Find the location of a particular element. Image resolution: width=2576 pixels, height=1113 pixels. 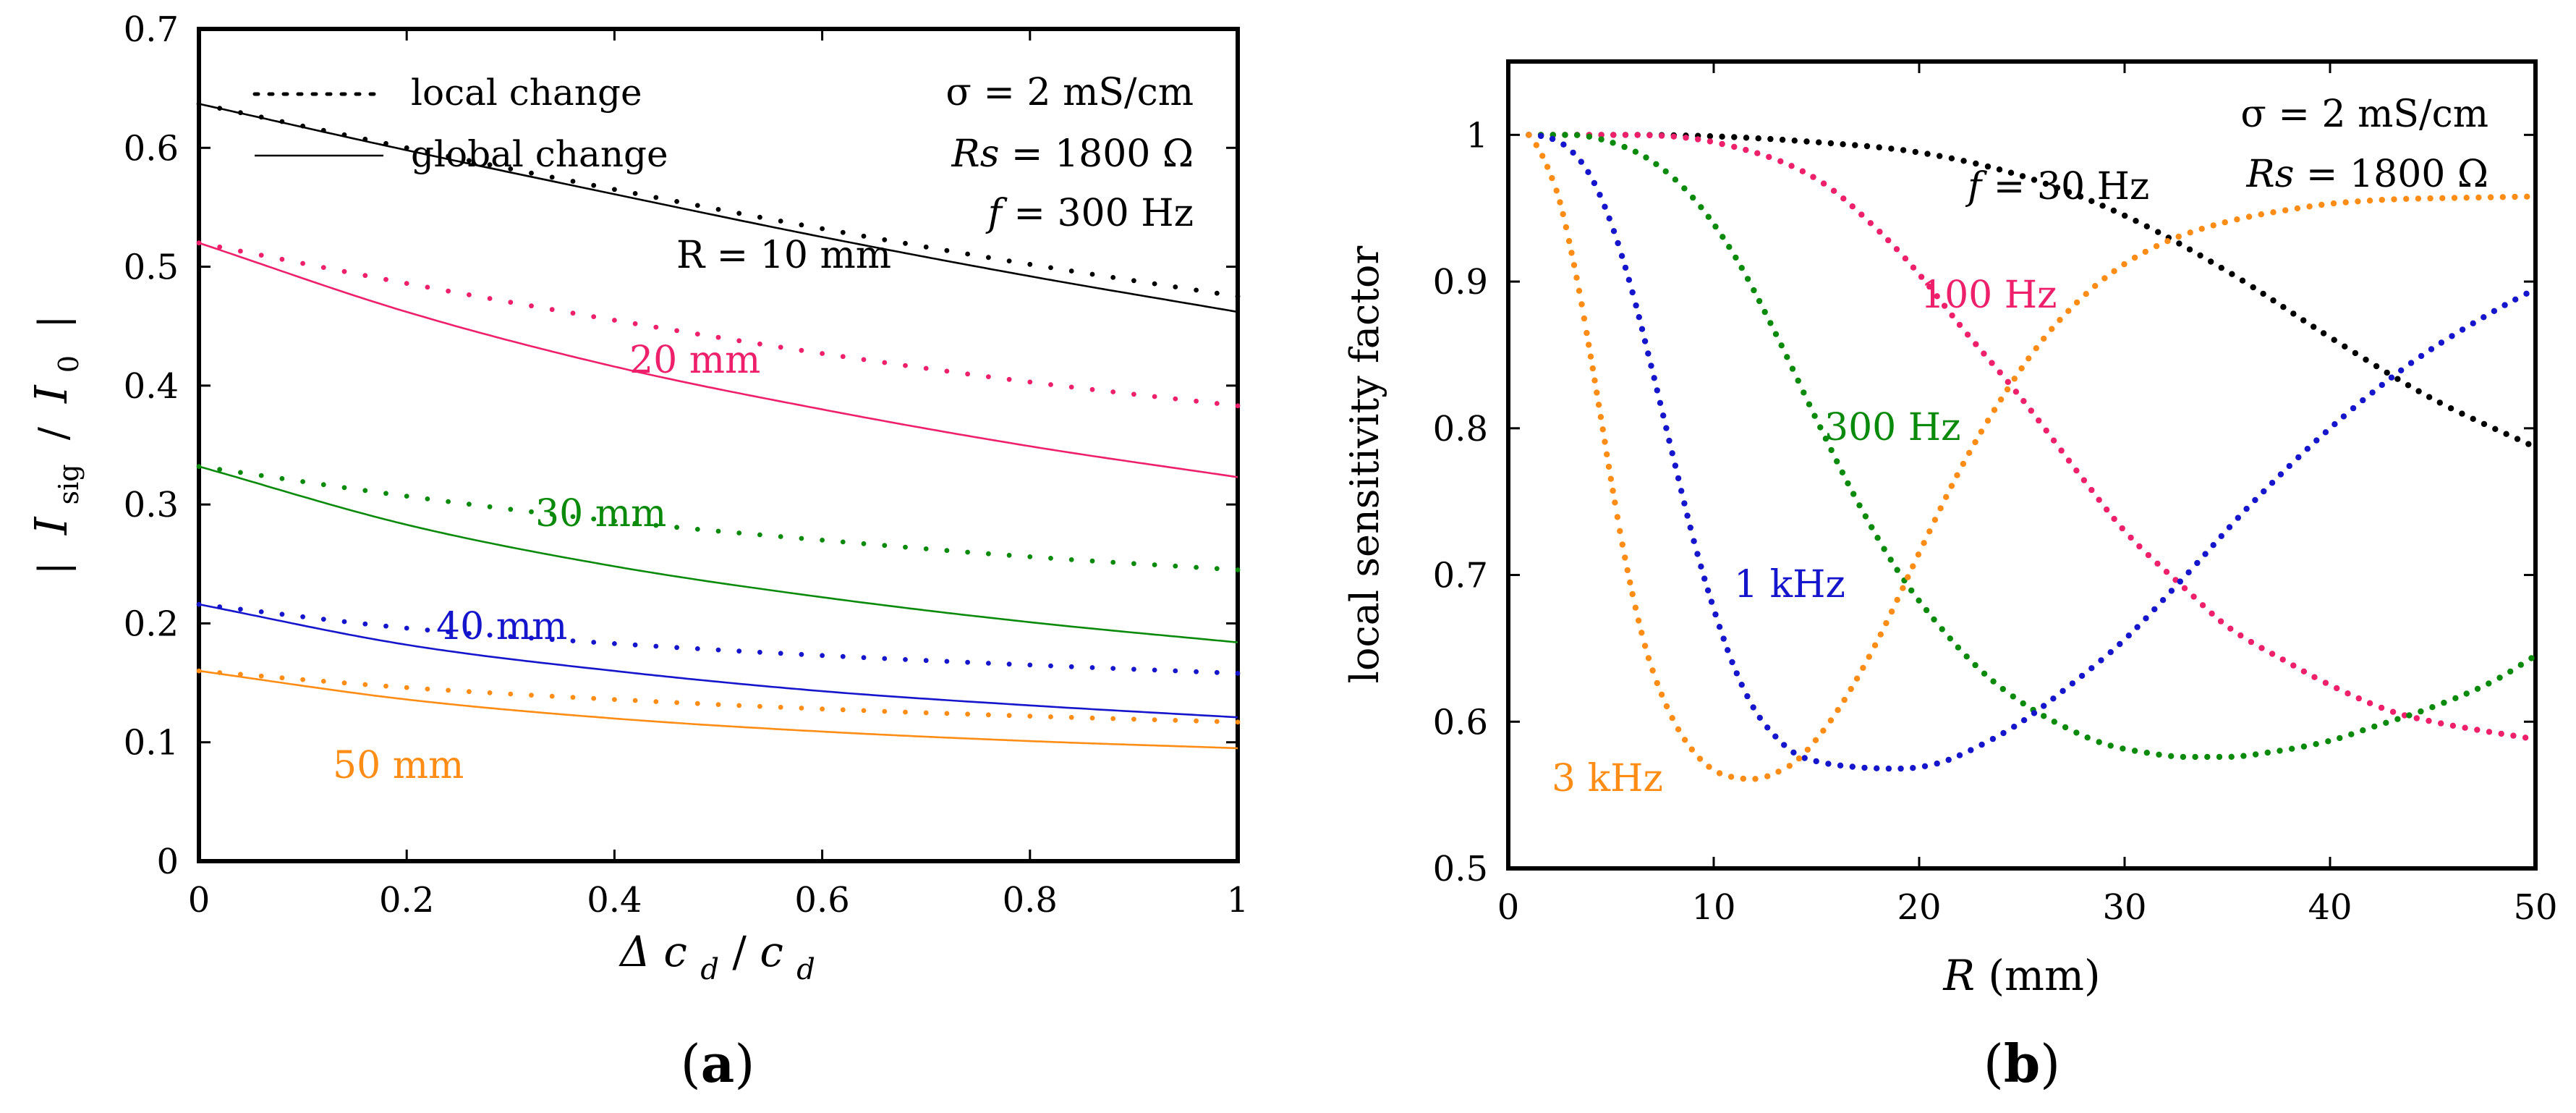

series-label-300hz: 300 Hz is located at coordinates (1892, 427).